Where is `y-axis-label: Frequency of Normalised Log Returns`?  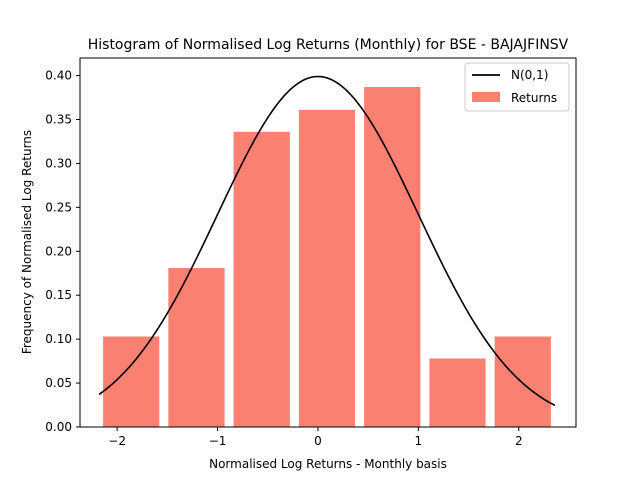 y-axis-label: Frequency of Normalised Log Returns is located at coordinates (27, 242).